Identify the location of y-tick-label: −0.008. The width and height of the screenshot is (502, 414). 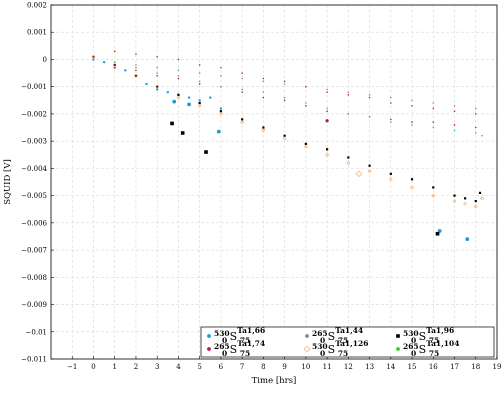
(34, 278).